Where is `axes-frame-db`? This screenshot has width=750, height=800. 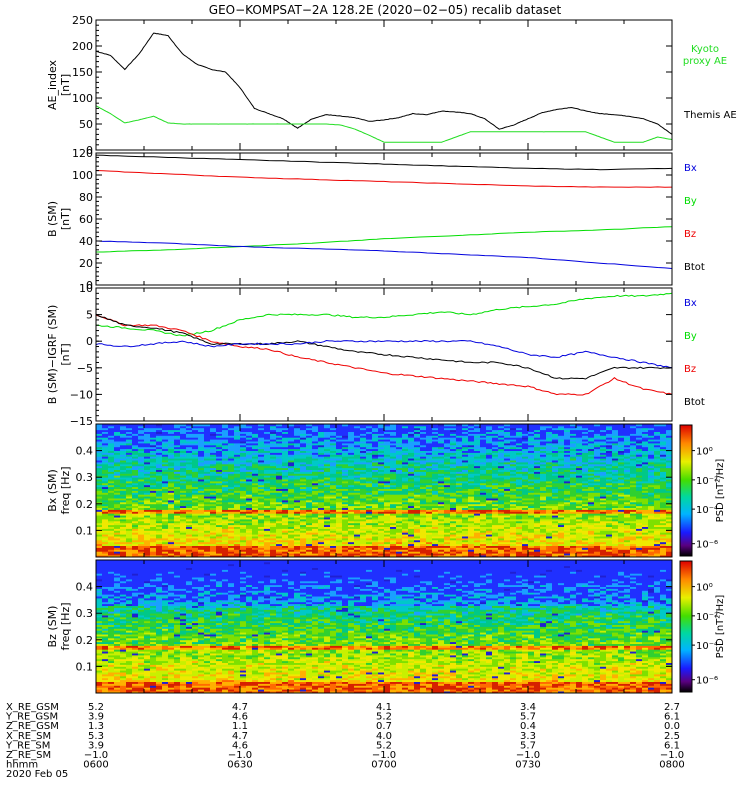
axes-frame-db is located at coordinates (384, 354).